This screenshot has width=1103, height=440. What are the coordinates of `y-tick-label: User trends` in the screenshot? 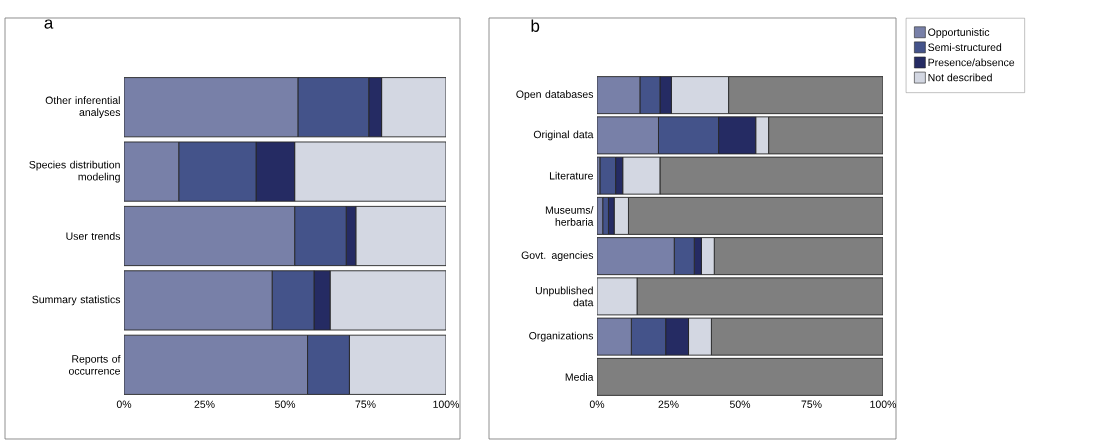 It's located at (93, 236).